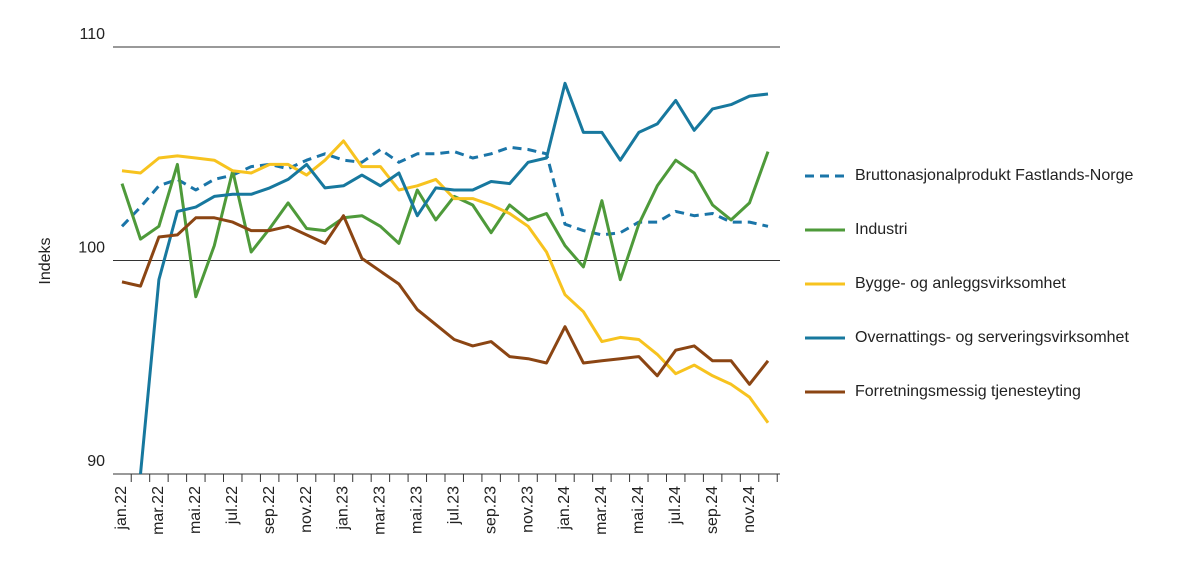 The image size is (1200, 569). I want to click on x-tick-label: mai.24, so click(638, 510).